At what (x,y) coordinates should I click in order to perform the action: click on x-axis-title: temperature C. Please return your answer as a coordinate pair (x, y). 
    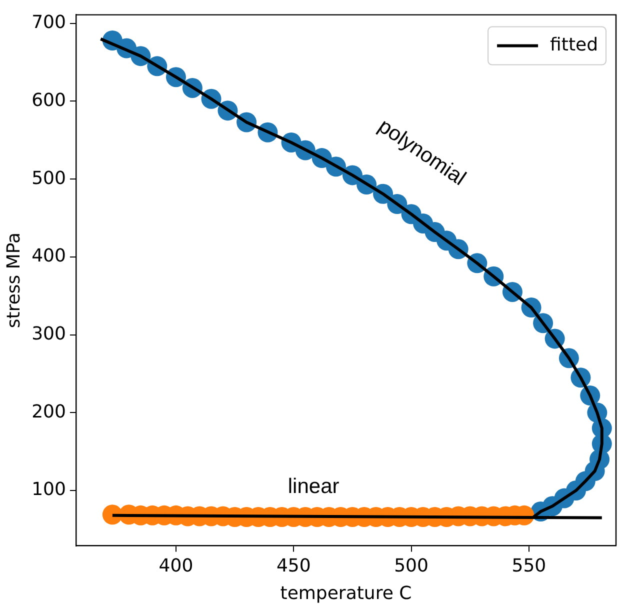
    Looking at the image, I should click on (346, 593).